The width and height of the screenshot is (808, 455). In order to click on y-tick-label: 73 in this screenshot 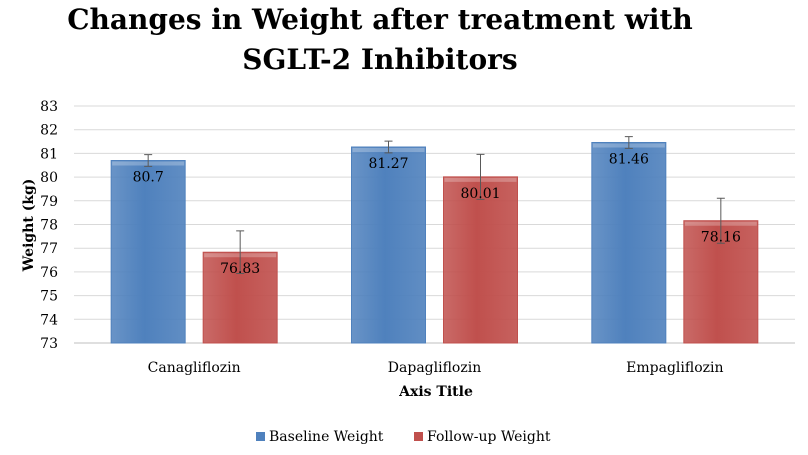, I will do `click(49, 344)`.